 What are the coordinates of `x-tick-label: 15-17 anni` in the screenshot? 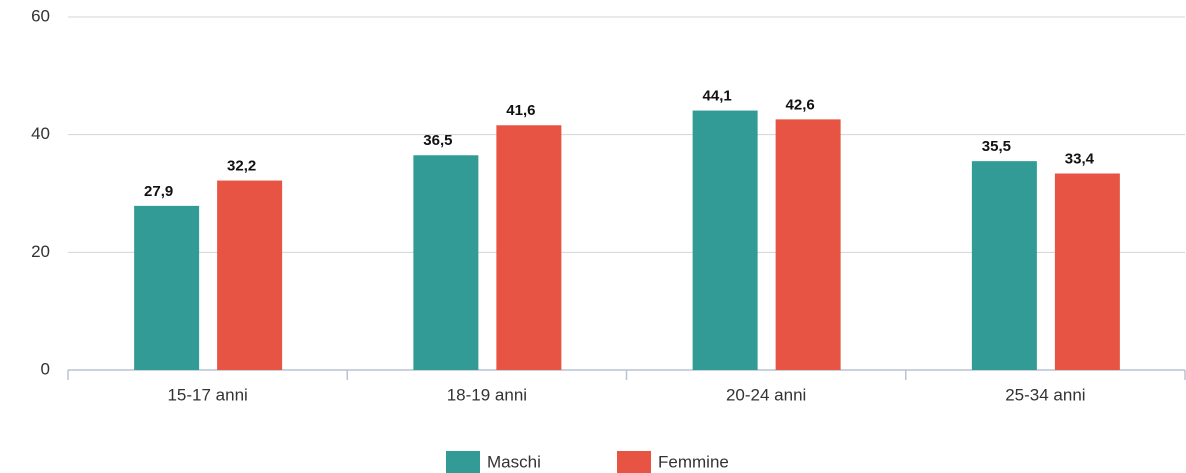 It's located at (207, 394).